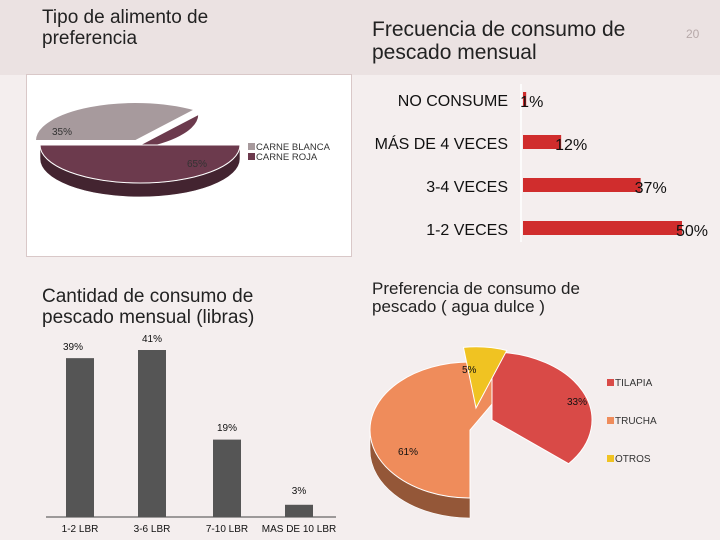  Describe the element at coordinates (90, 38) in the screenshot. I see `chart1-title-line2: preferencia` at that location.